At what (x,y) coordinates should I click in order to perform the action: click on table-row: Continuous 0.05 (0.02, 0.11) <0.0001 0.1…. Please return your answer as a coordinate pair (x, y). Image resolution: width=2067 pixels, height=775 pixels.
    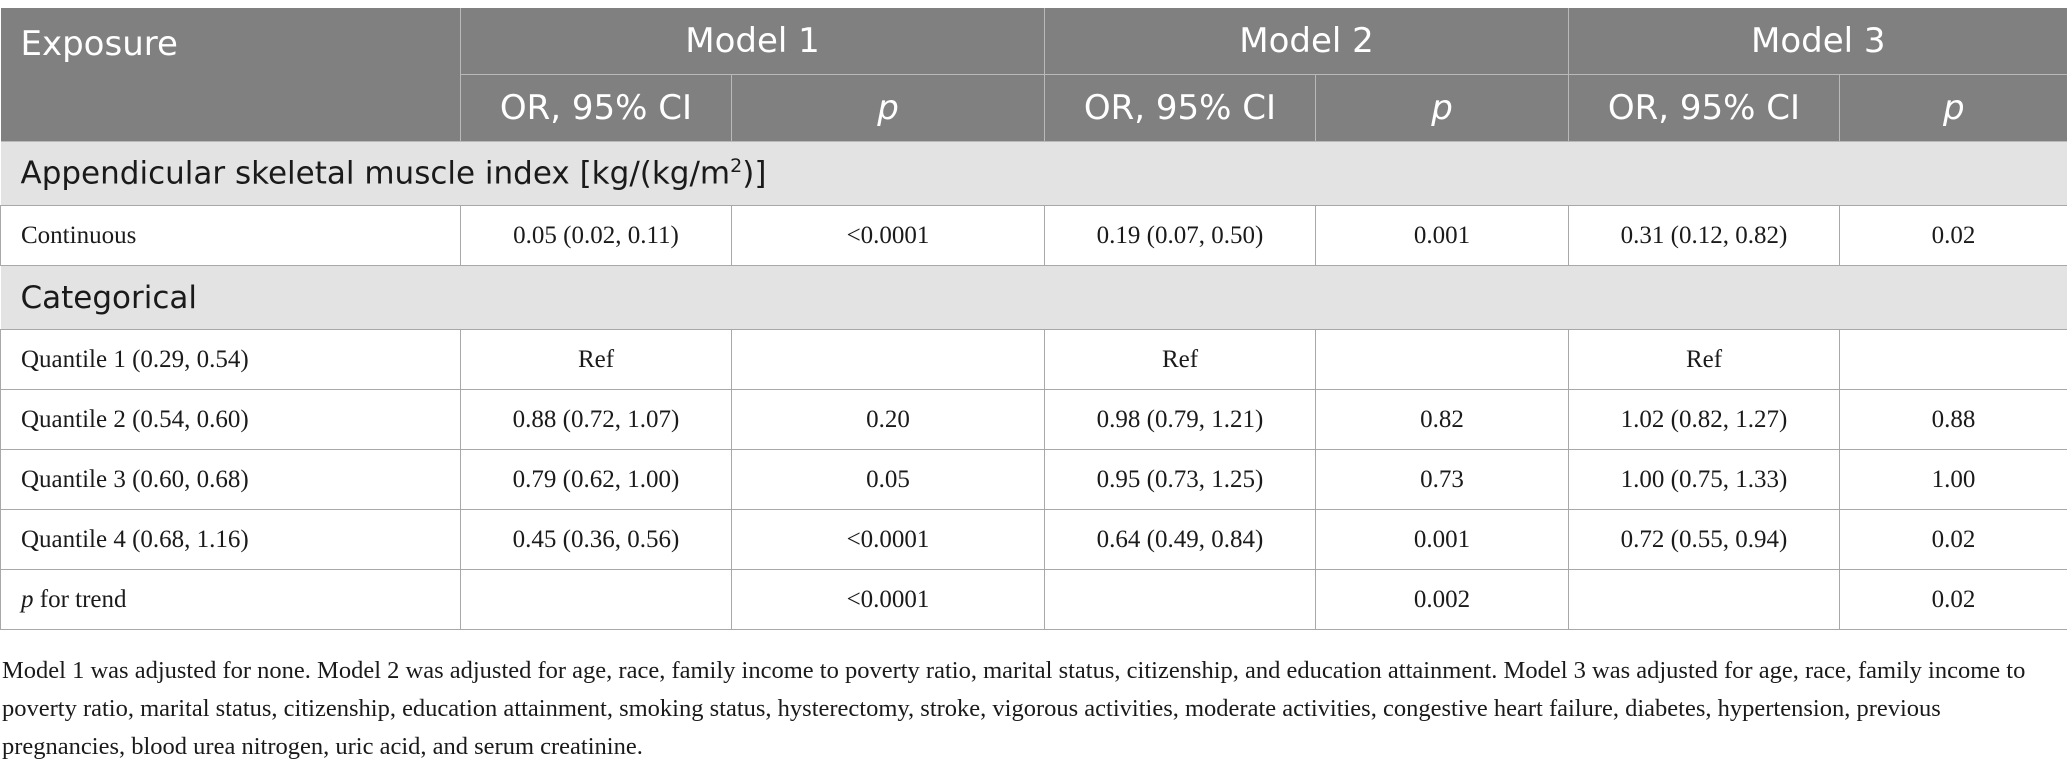
    Looking at the image, I should click on (1033, 235).